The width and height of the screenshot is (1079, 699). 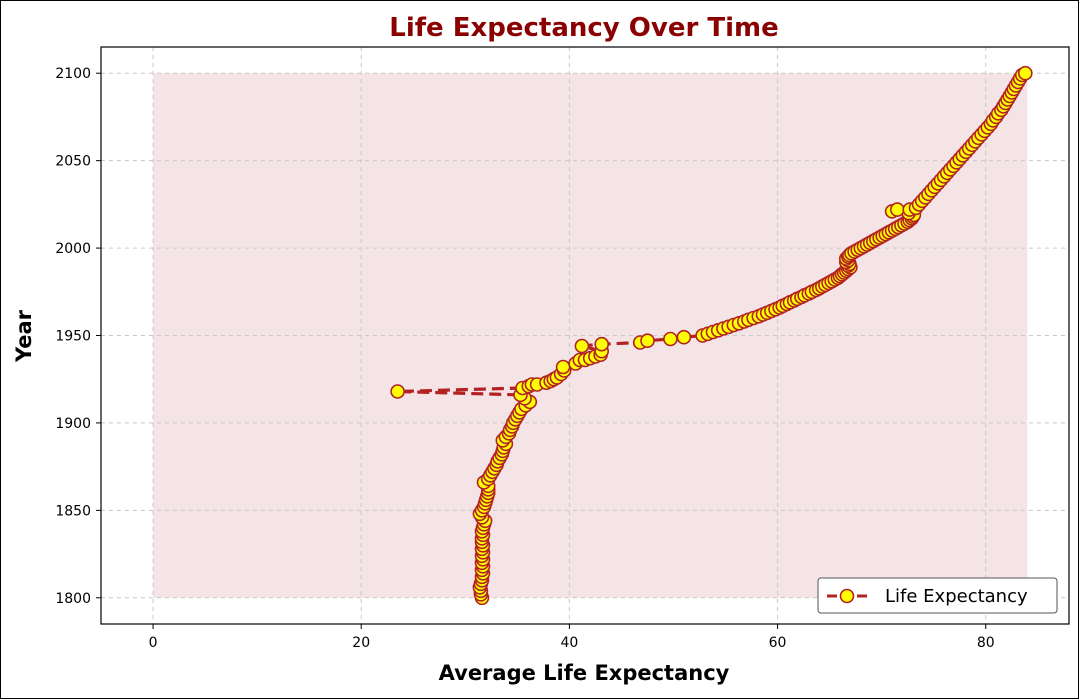 I want to click on y-tick-label: 1850, so click(x=73, y=511).